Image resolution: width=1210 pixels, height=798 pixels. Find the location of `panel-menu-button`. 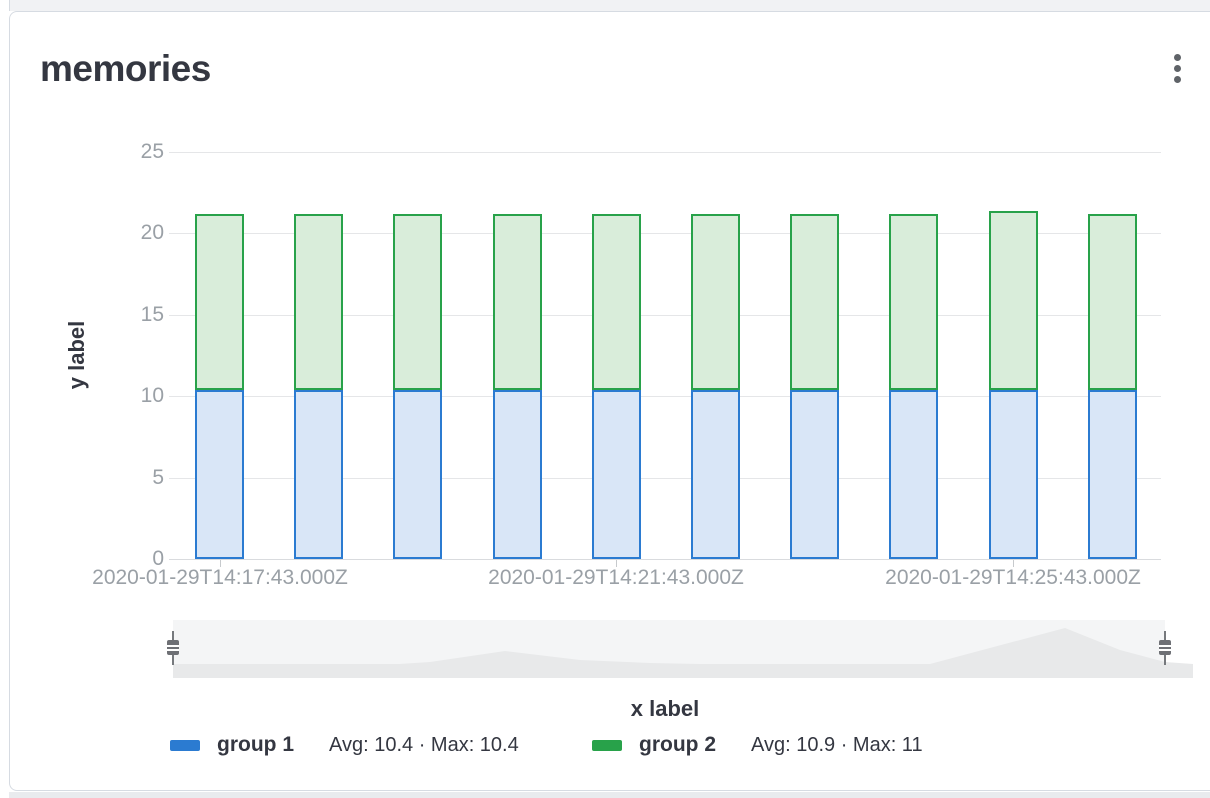

panel-menu-button is located at coordinates (1177, 68).